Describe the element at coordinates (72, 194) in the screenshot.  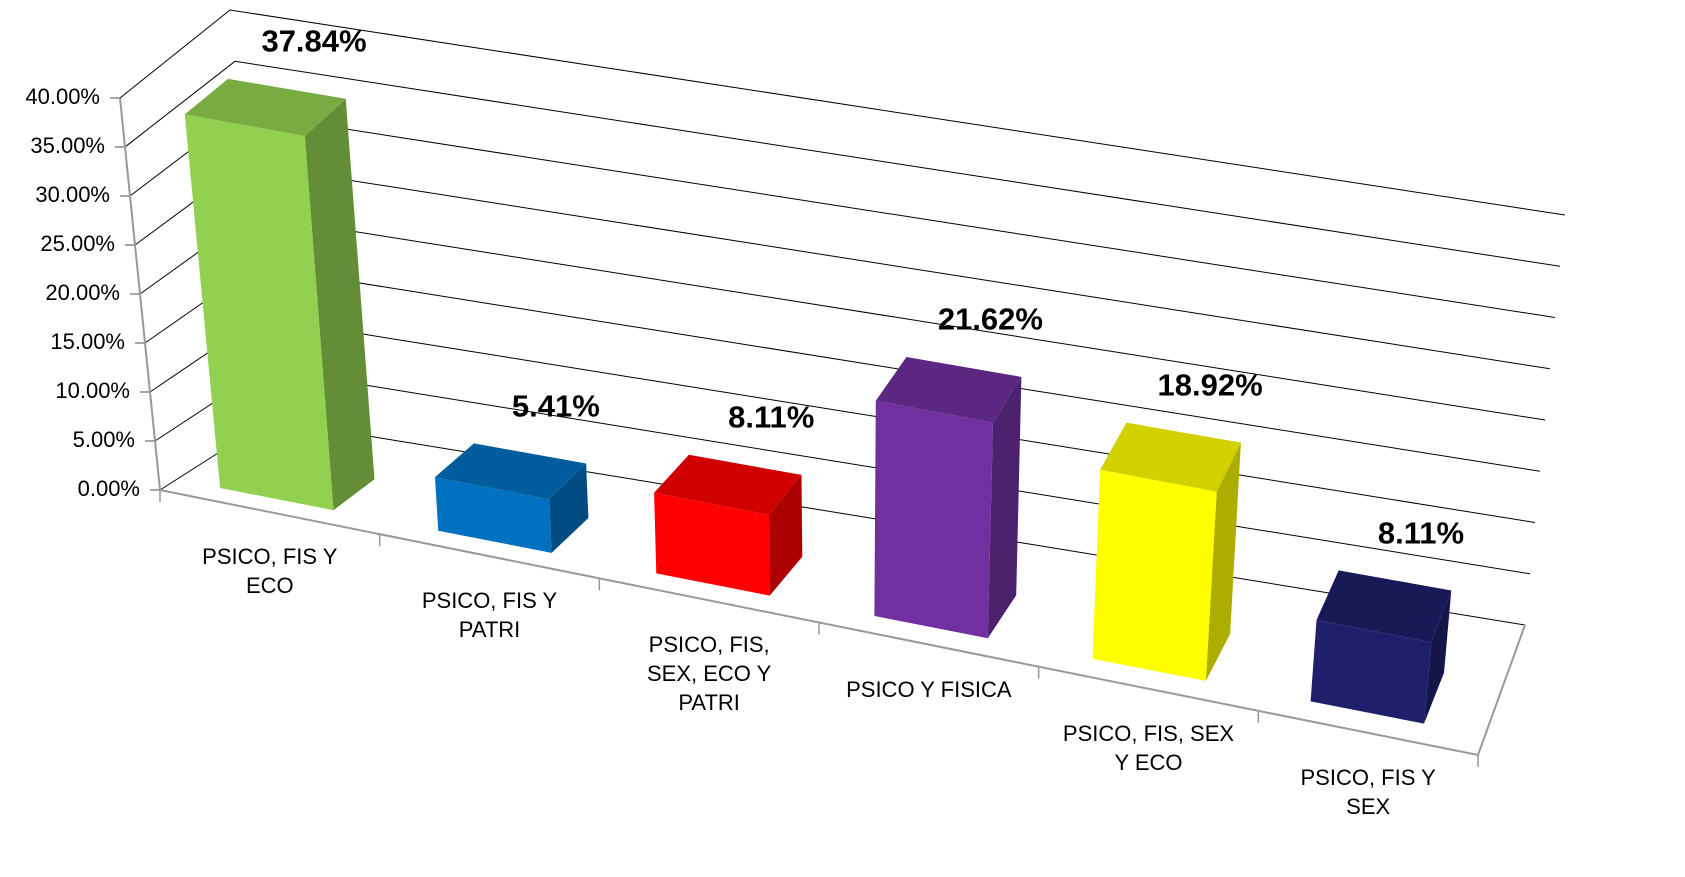
I see `y-tick-label: 30.00%` at that location.